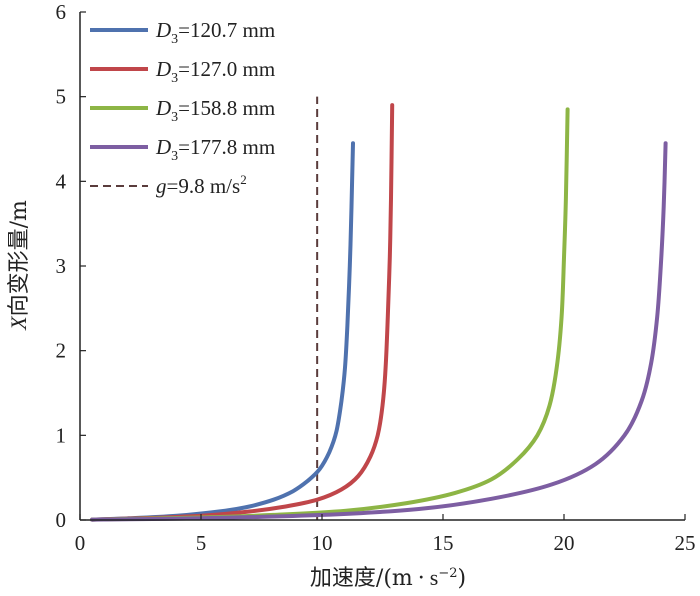  I want to click on x-tick-label: 15, so click(443, 543).